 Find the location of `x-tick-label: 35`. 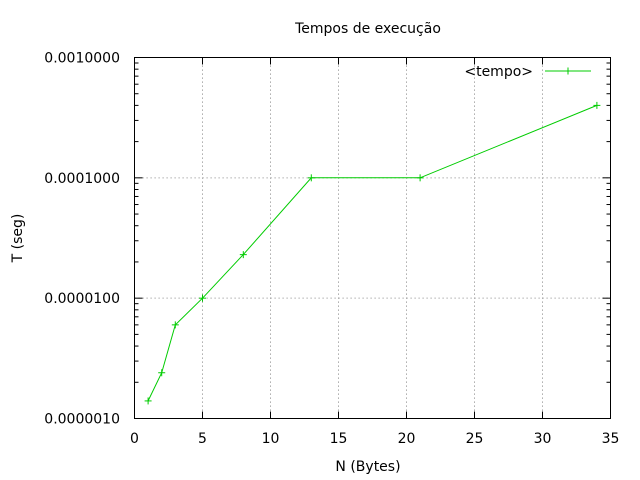

x-tick-label: 35 is located at coordinates (611, 439).